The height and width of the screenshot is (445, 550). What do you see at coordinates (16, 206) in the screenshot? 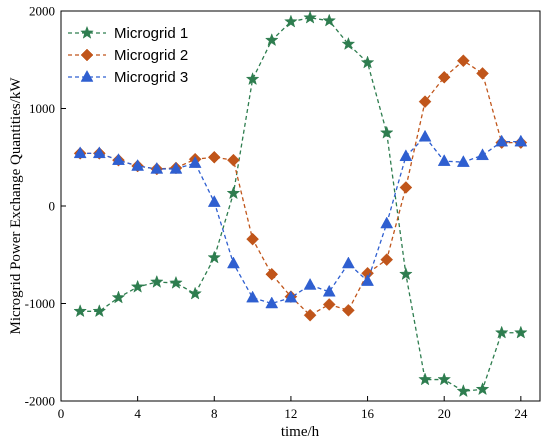
I see `y-axis-label: Microgrid Power Exchange Quantities/kW` at bounding box center [16, 206].